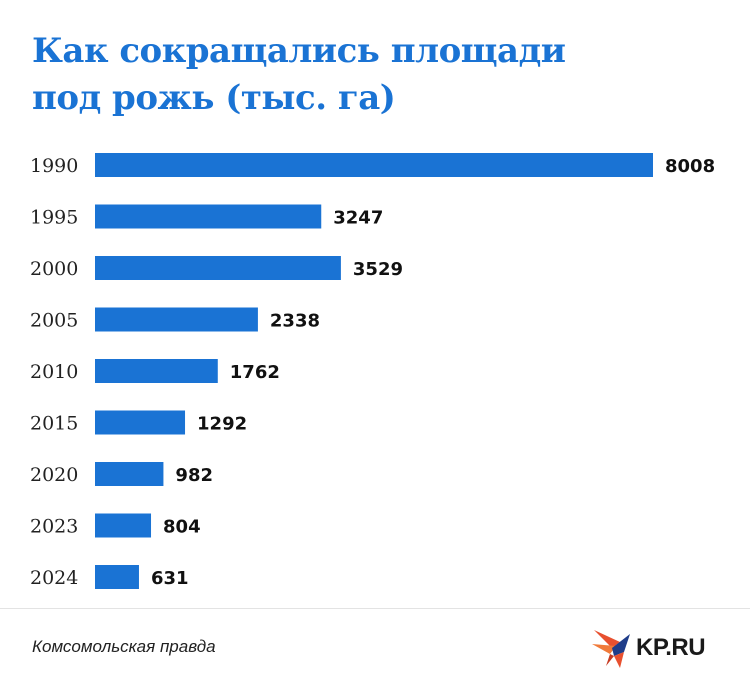 The image size is (750, 683). Describe the element at coordinates (54, 372) in the screenshot. I see `category-label: 2010` at that location.